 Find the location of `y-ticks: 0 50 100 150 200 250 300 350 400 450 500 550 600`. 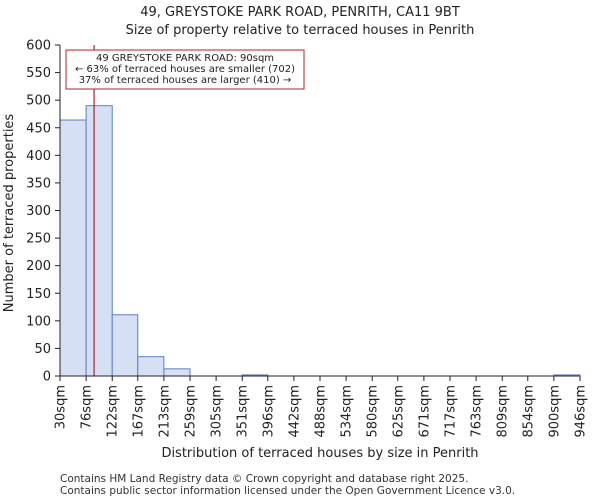

y-ticks: 0 50 100 150 200 250 300 350 400 450 500 550 600 is located at coordinates (43, 212).